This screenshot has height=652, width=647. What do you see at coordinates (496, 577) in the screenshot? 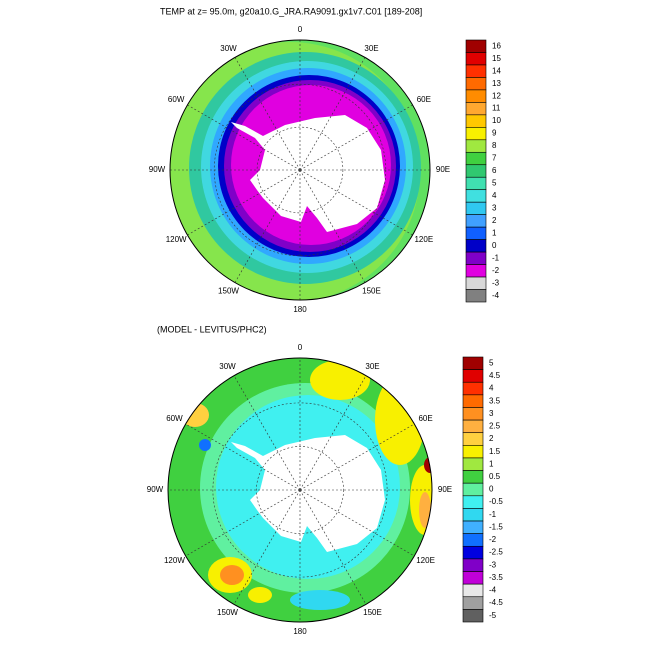
I see `colorbar-label: -3.5` at bounding box center [496, 577].